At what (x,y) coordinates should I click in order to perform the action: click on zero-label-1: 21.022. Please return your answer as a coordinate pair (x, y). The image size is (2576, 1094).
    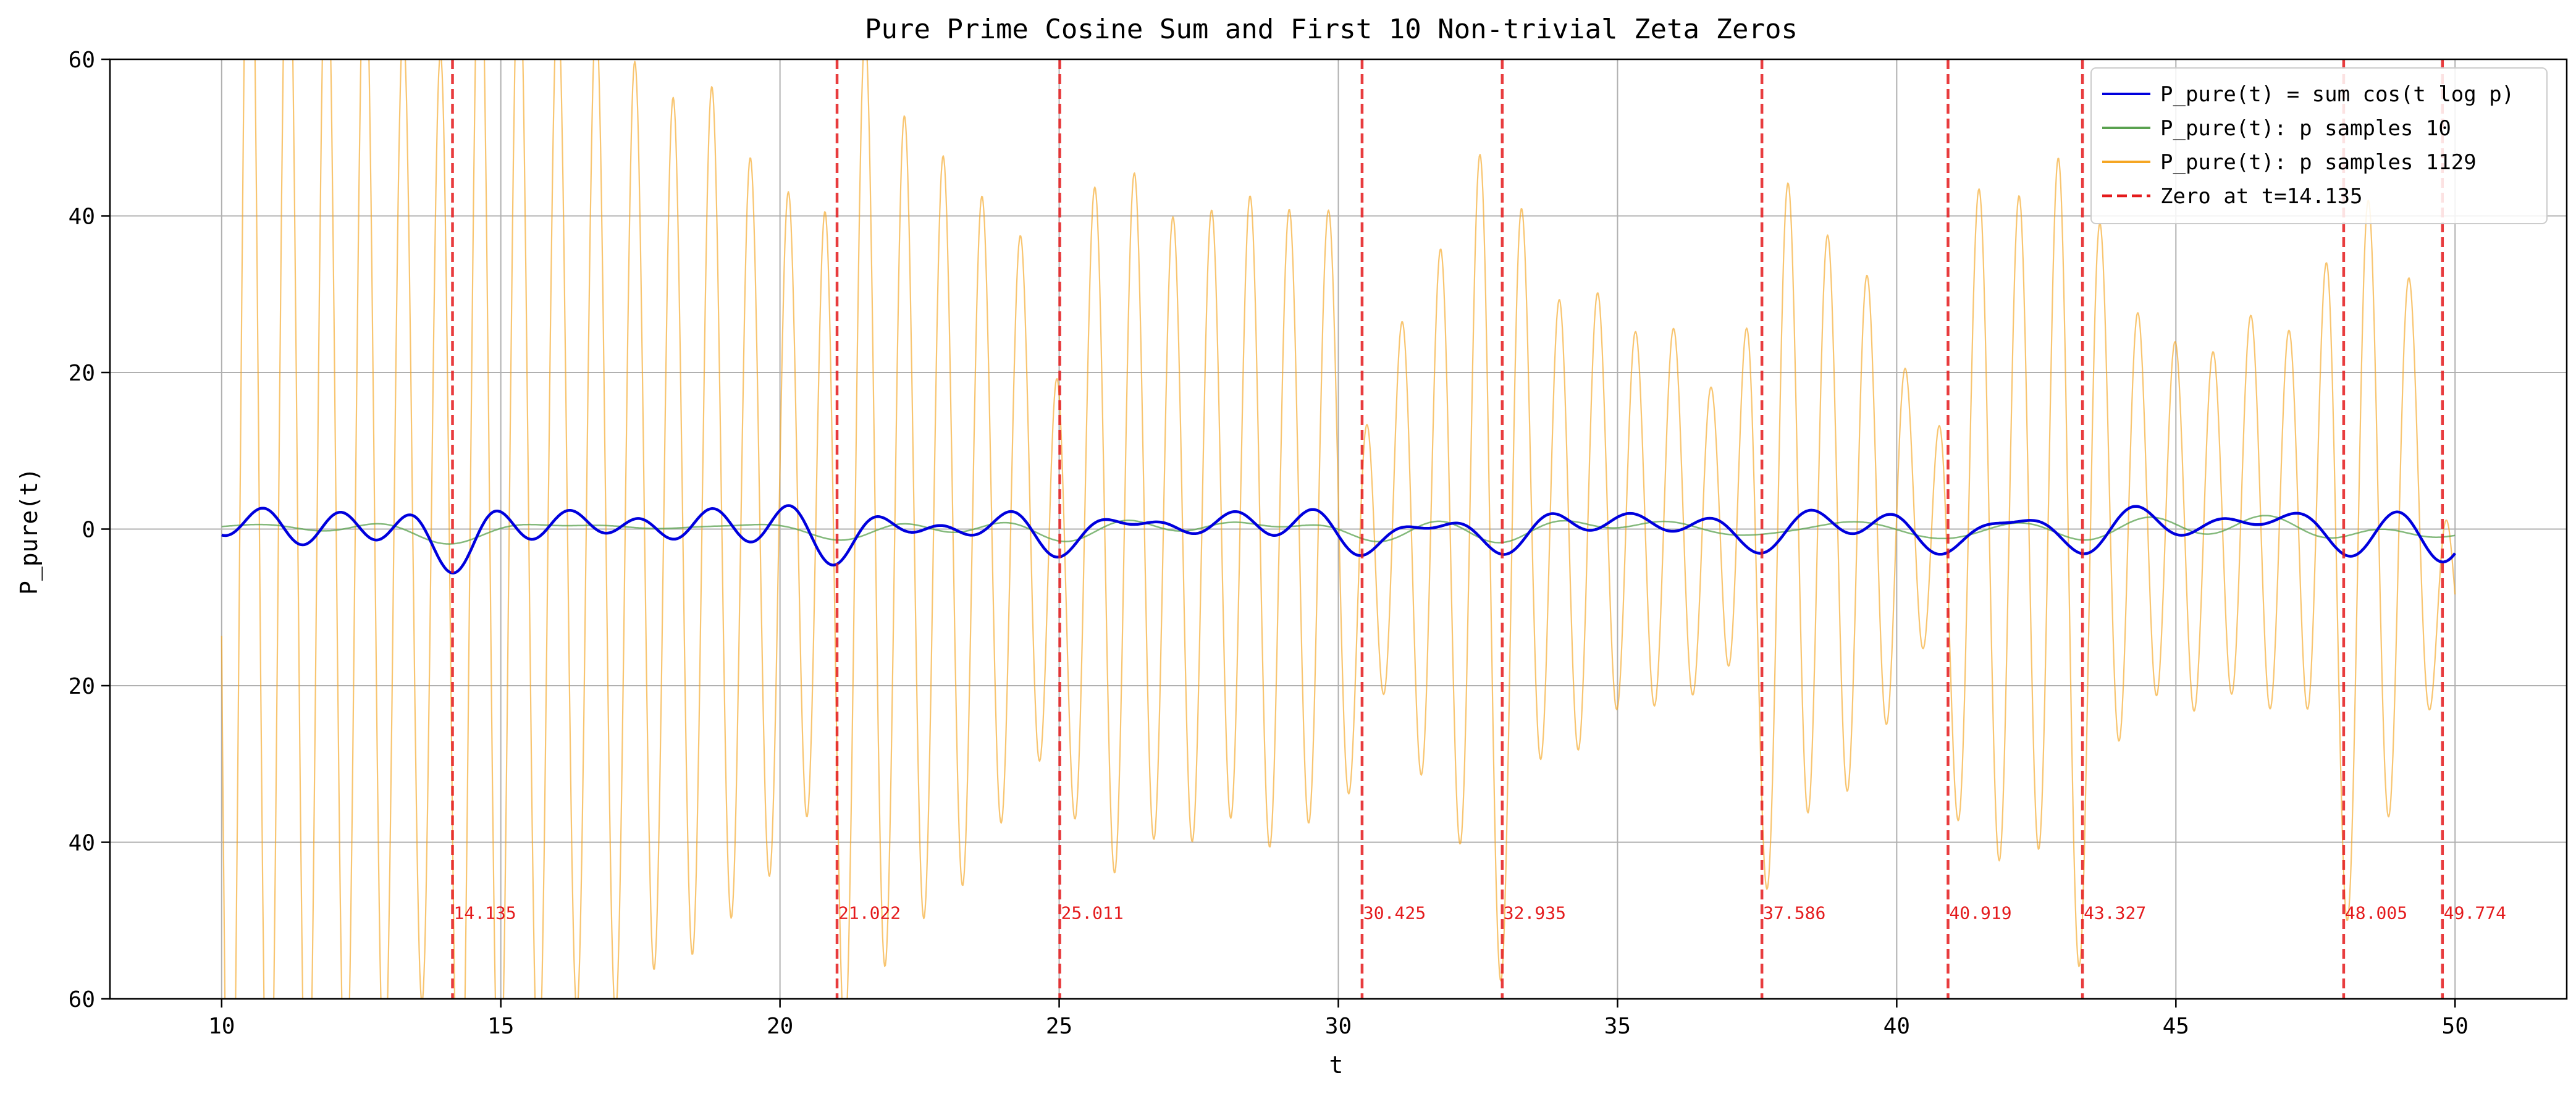
    Looking at the image, I should click on (869, 913).